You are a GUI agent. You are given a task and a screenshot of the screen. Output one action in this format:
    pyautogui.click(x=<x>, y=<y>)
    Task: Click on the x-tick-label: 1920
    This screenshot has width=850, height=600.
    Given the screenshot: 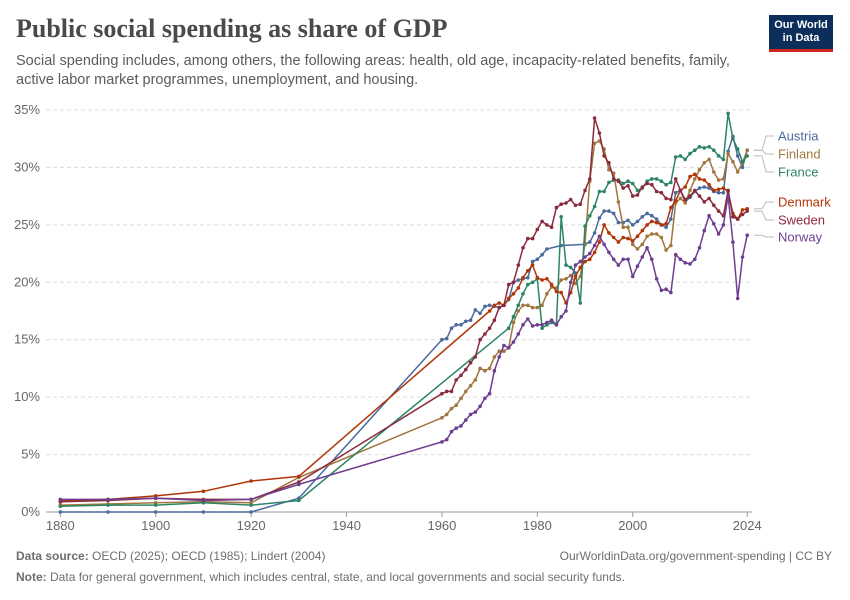 What is the action you would take?
    pyautogui.click(x=251, y=525)
    